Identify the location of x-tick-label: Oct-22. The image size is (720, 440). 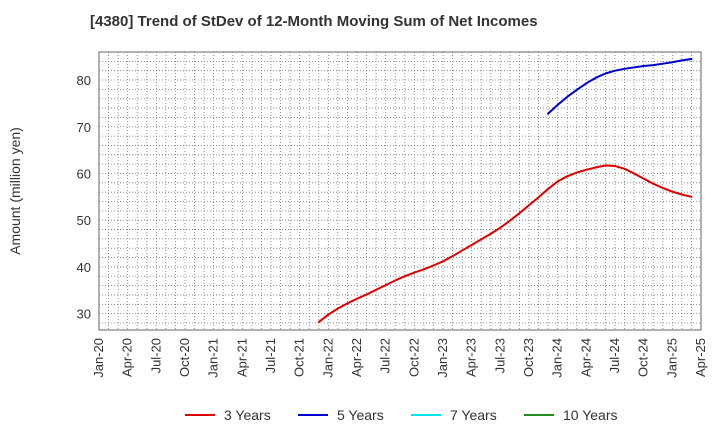
(413, 357).